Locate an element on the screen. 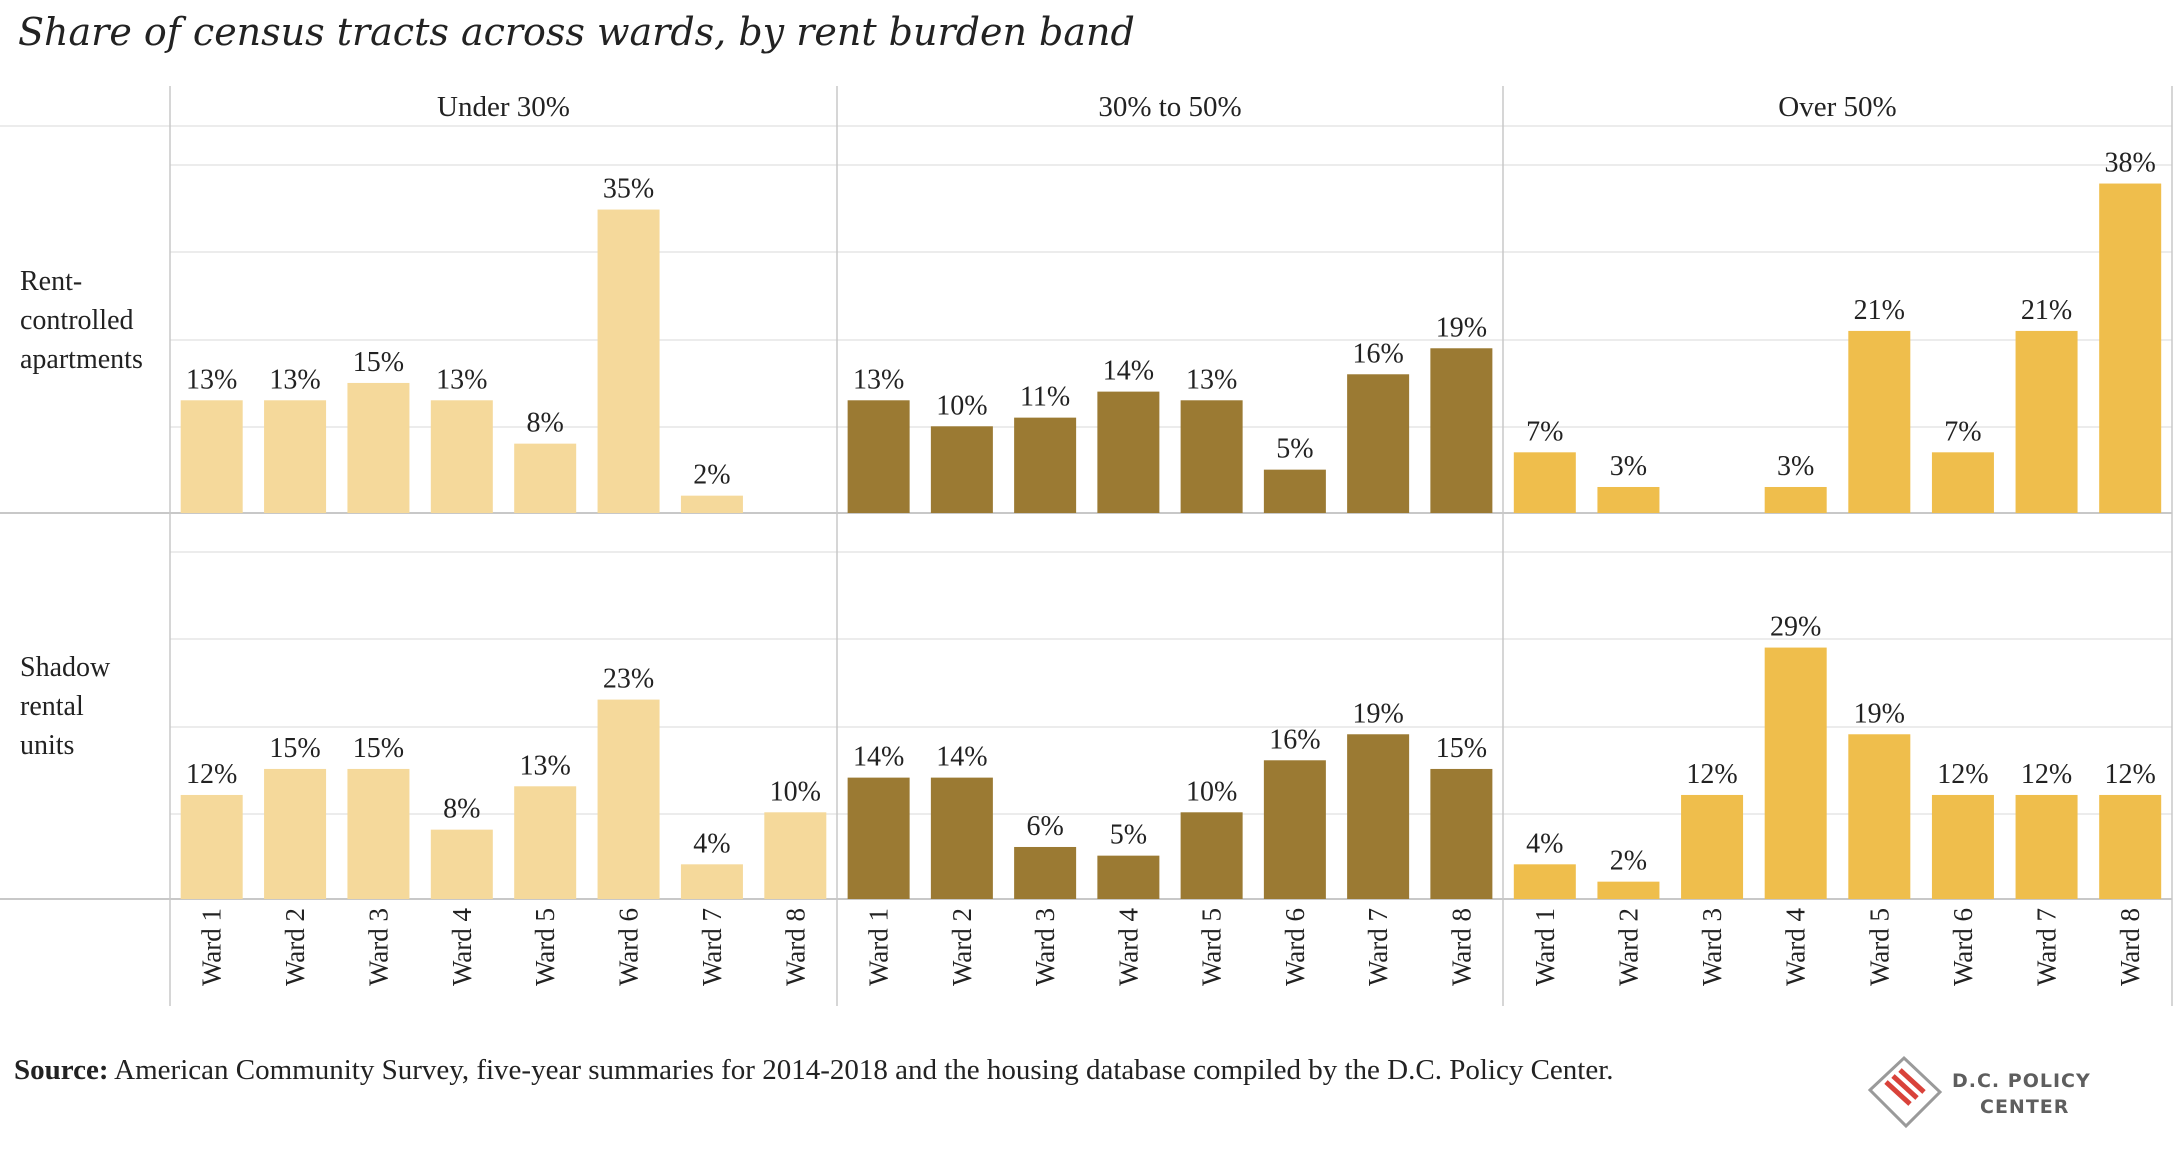 The width and height of the screenshot is (2182, 1166). data-label: 6% is located at coordinates (1044, 826).